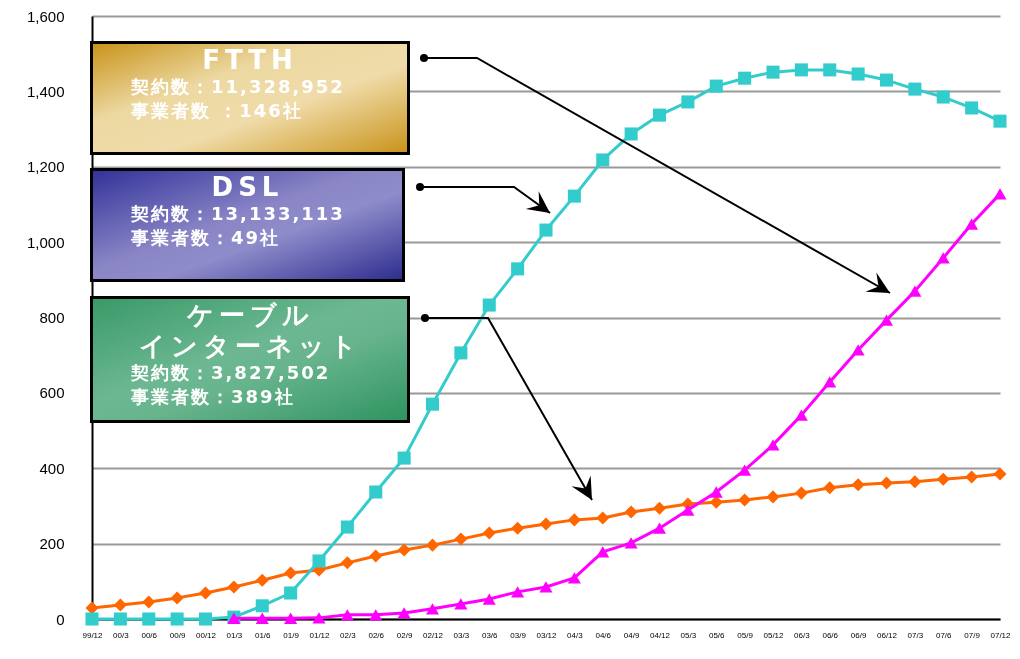  What do you see at coordinates (858, 635) in the screenshot?
I see `x-tick-label: 06/9` at bounding box center [858, 635].